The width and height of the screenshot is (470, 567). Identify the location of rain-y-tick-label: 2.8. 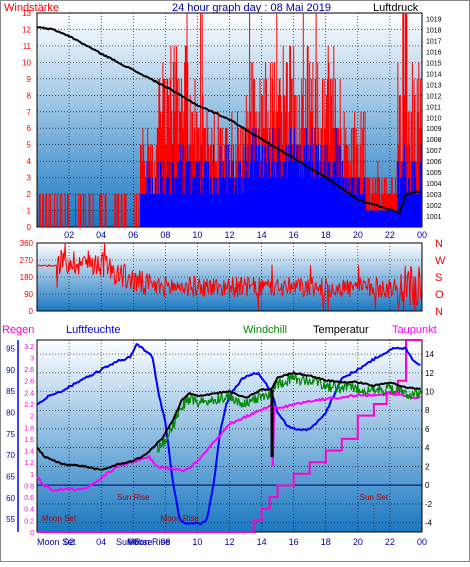
(29, 370).